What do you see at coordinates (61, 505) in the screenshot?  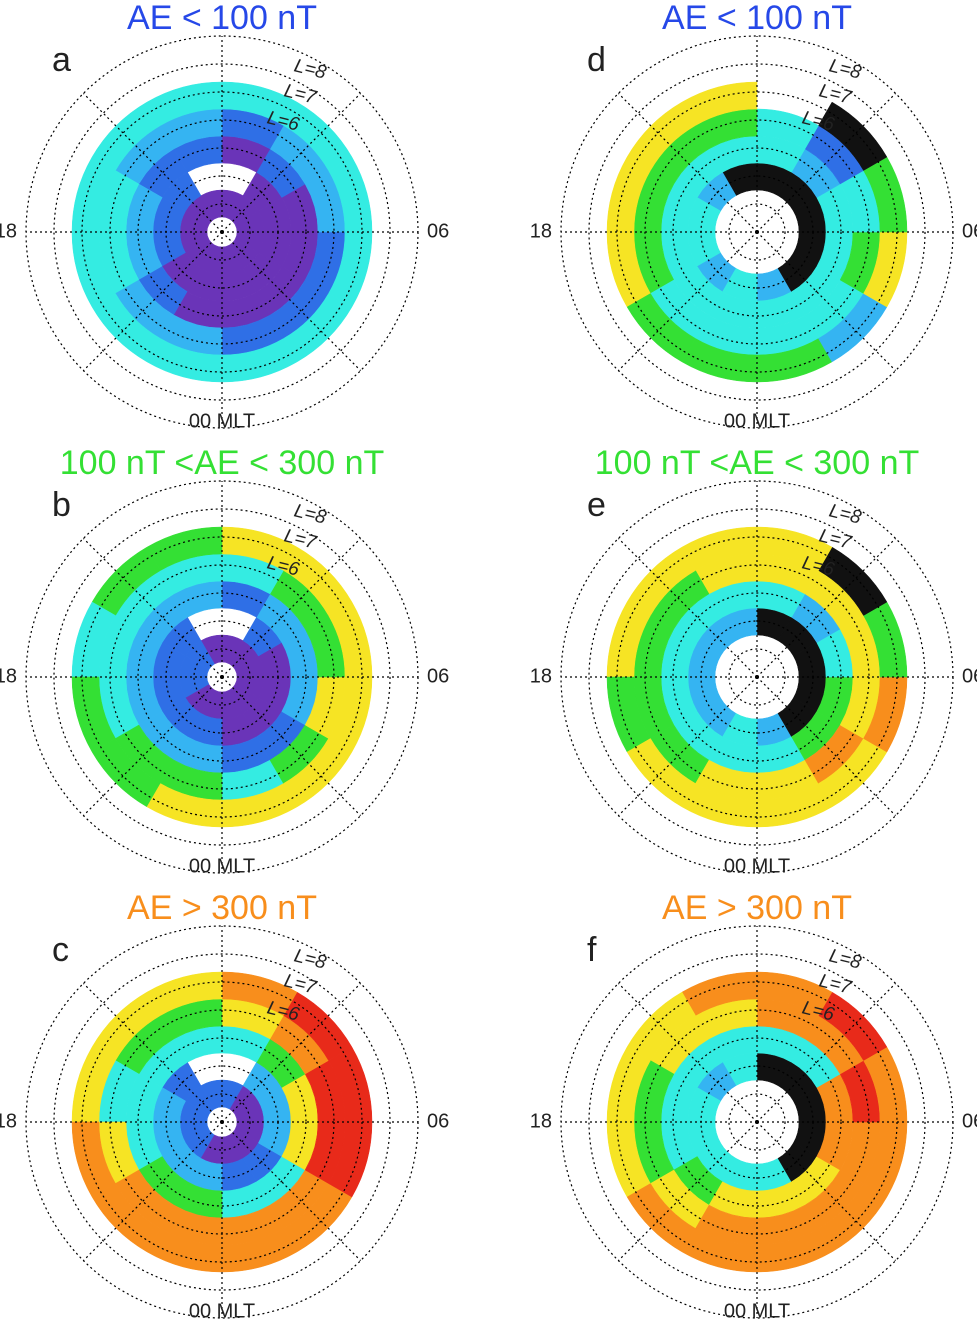 I see `panel-label: b` at bounding box center [61, 505].